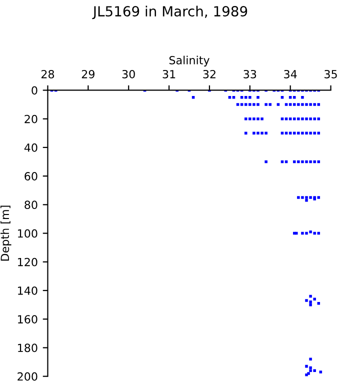 The width and height of the screenshot is (341, 384). Describe the element at coordinates (28, 376) in the screenshot. I see `y-tick-label: 200` at that location.